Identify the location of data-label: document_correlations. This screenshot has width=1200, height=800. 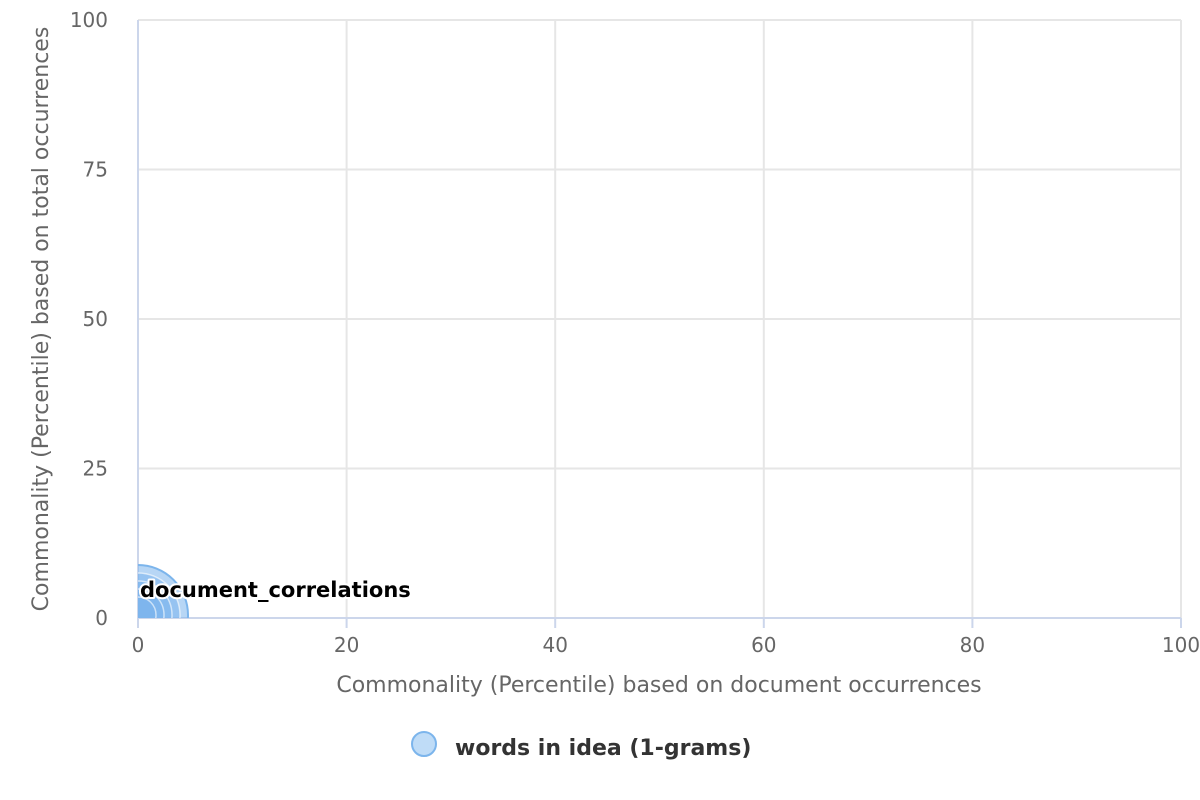
(275, 590).